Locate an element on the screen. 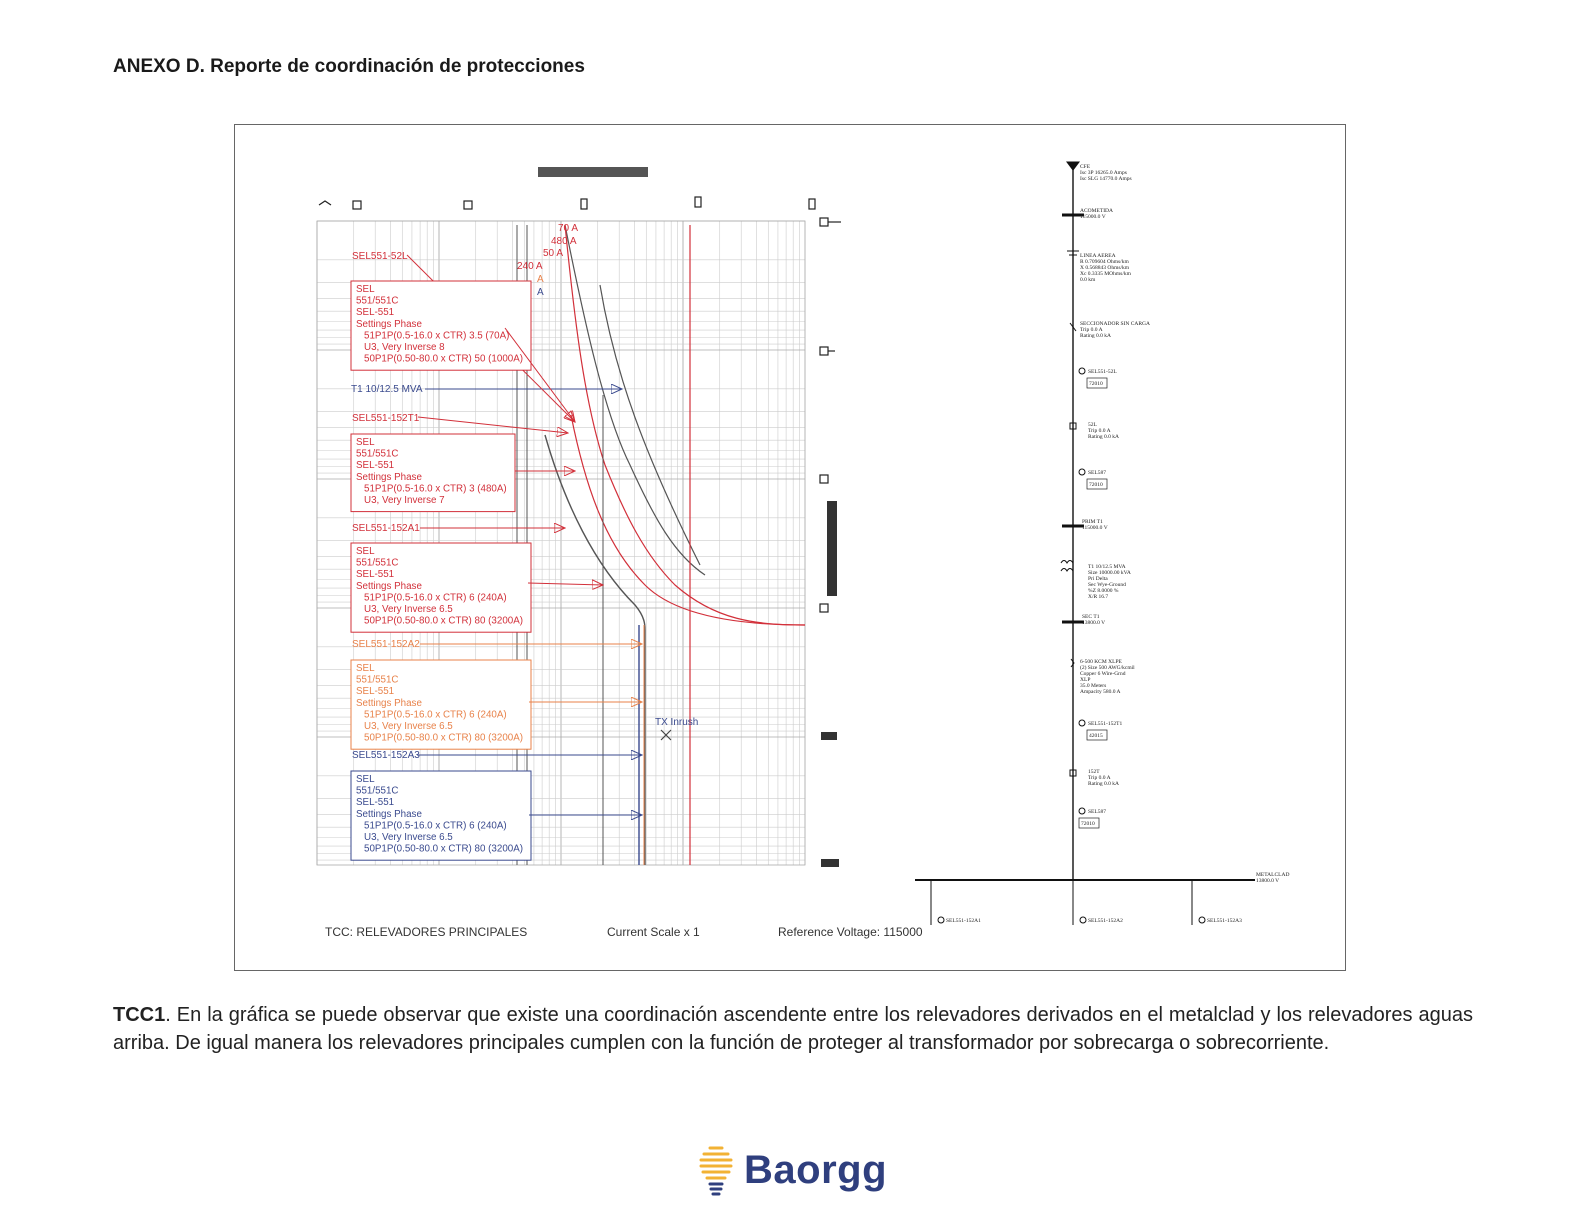 This screenshot has height=1224, width=1584. one-line-label: Ampacity 580.0 A is located at coordinates (1100, 692).